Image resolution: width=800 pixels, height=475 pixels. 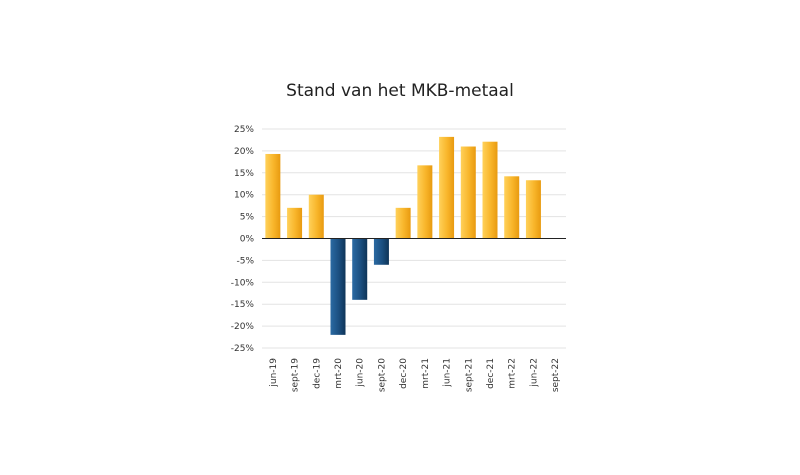 What do you see at coordinates (244, 174) in the screenshot?
I see `y-tick-label: 15%` at bounding box center [244, 174].